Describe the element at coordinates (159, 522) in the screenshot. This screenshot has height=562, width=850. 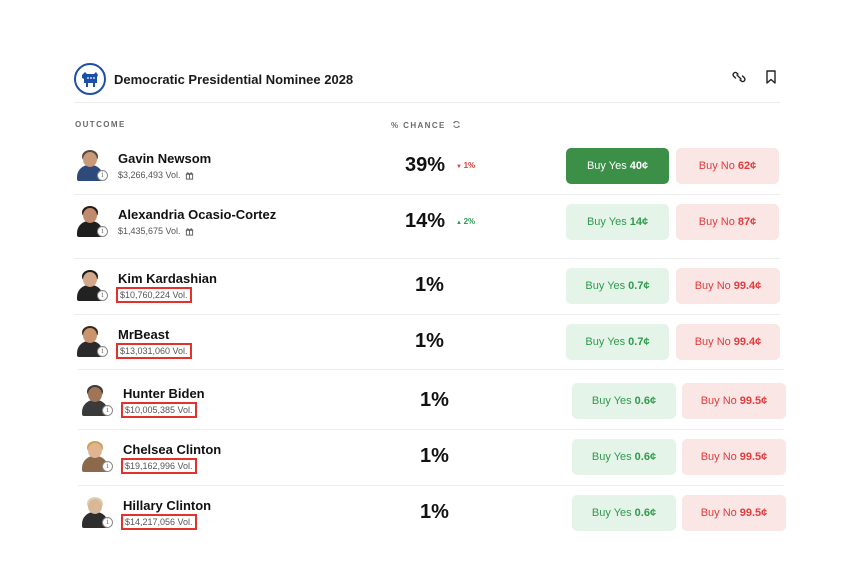
I see `volume-text: $14,217,056 Vol.` at that location.